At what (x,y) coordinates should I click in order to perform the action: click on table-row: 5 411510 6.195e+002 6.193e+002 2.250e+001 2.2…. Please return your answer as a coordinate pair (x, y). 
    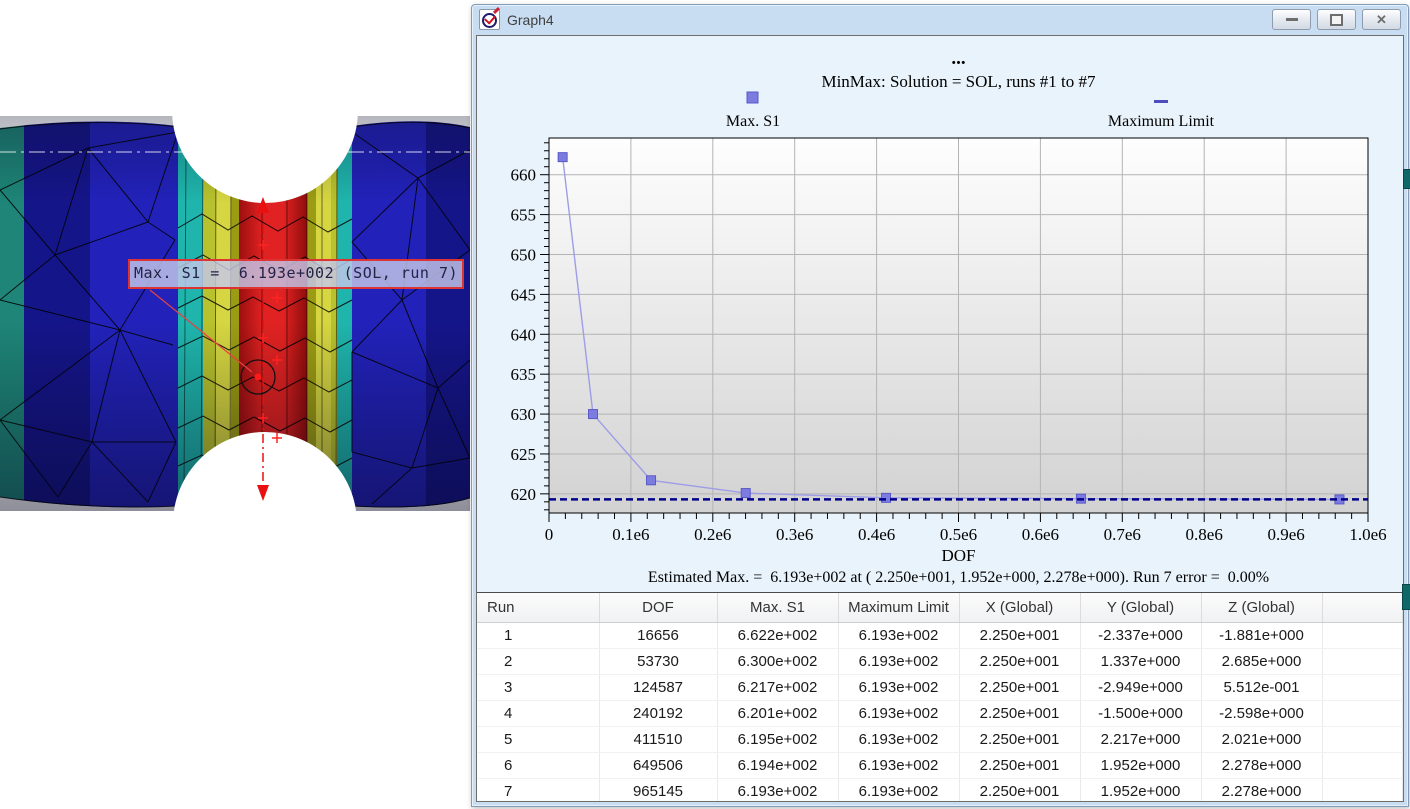
    Looking at the image, I should click on (940, 739).